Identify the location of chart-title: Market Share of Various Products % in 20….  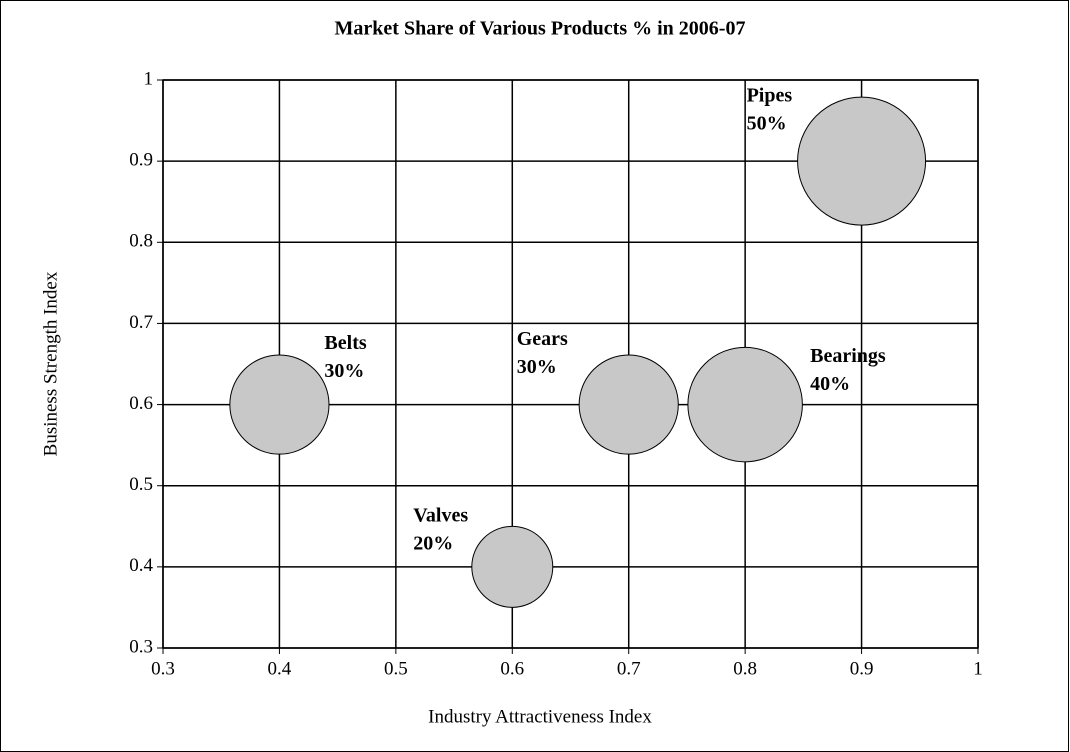
(540, 29).